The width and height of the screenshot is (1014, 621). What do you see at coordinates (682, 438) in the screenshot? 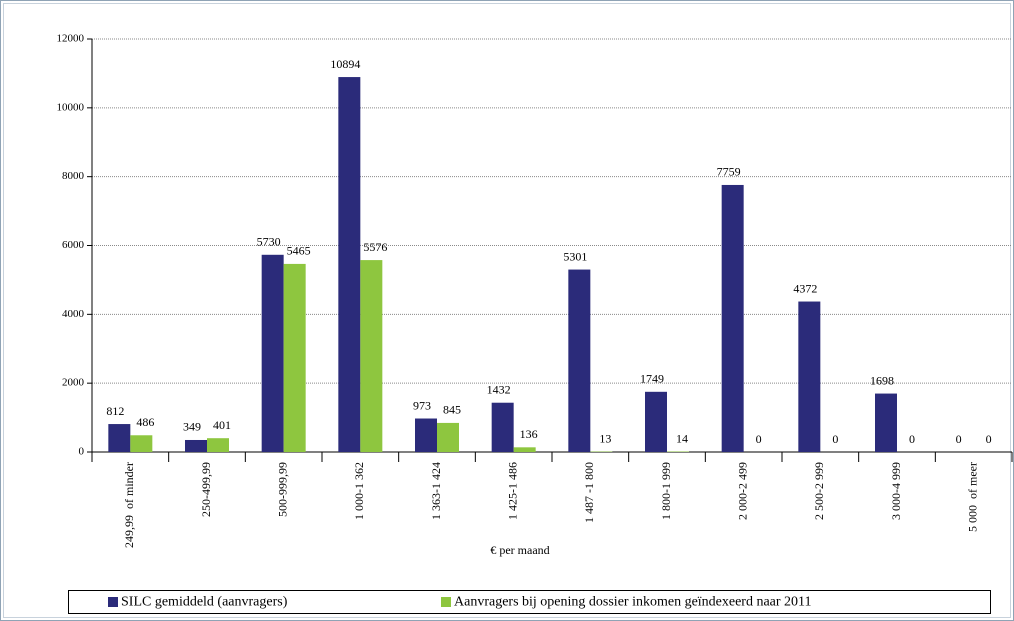
I see `value-label: 14` at bounding box center [682, 438].